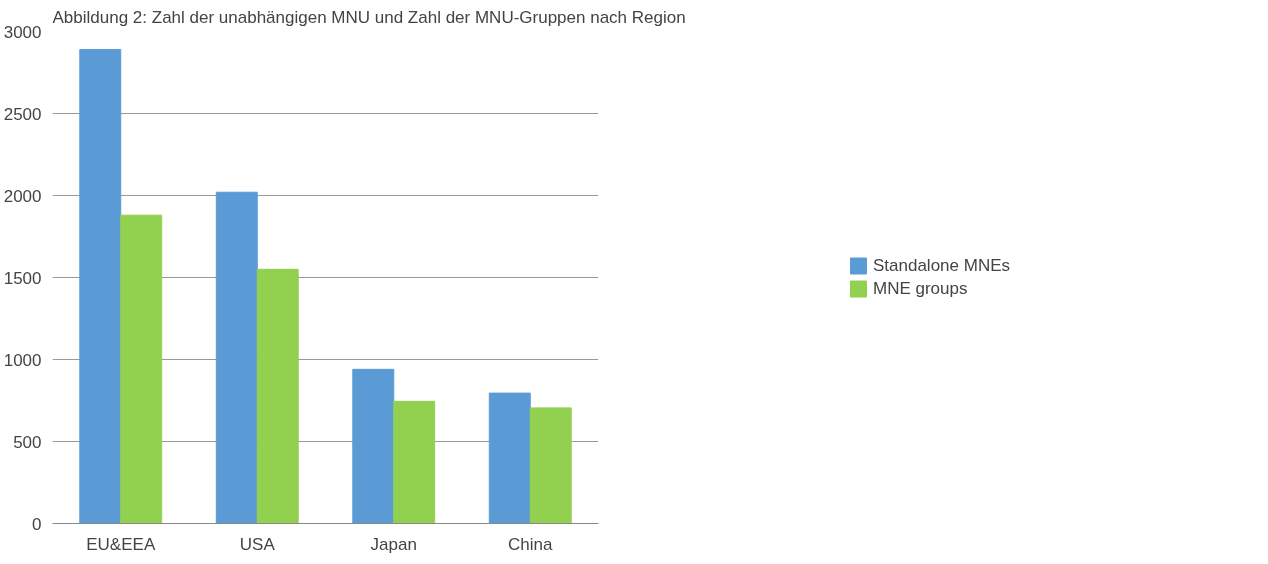  What do you see at coordinates (22, 32) in the screenshot?
I see `y-tick-label: 3000` at bounding box center [22, 32].